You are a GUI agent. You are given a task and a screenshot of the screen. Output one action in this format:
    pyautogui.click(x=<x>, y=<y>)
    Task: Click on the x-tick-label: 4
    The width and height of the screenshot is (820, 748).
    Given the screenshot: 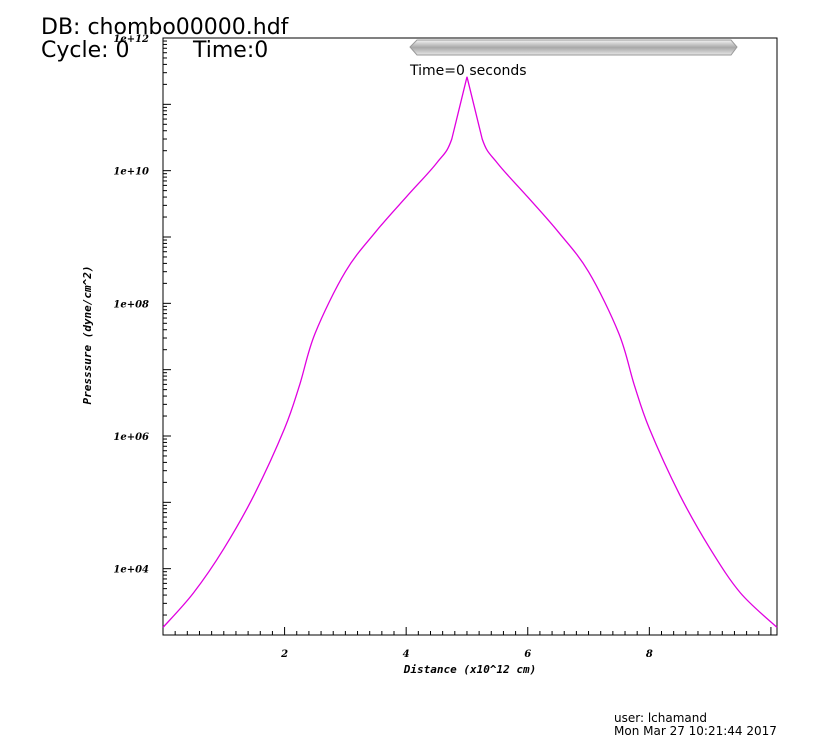 What is the action you would take?
    pyautogui.click(x=406, y=654)
    